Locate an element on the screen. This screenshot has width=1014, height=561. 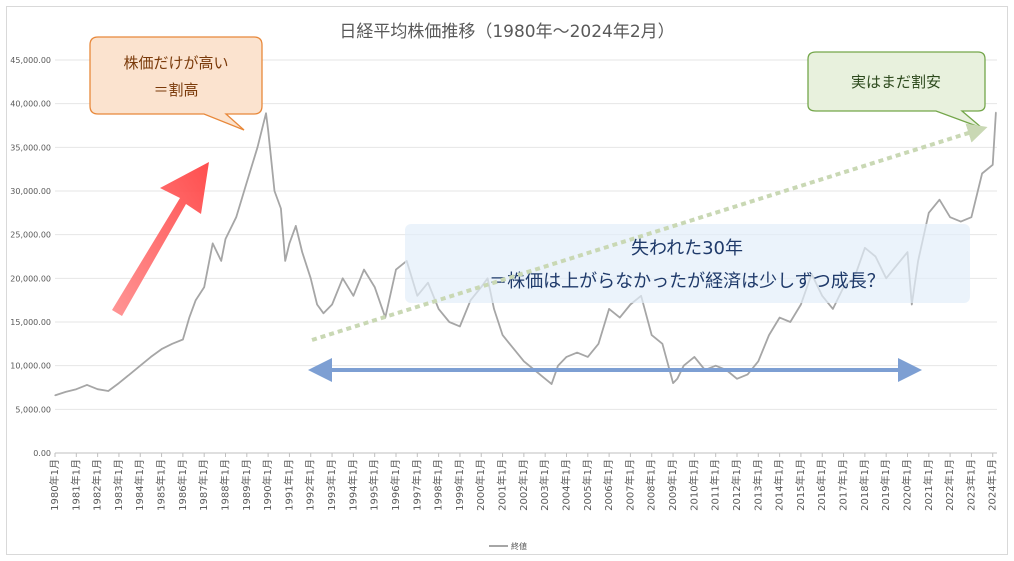
x-tick-label: 1988年1月 is located at coordinates (224, 485).